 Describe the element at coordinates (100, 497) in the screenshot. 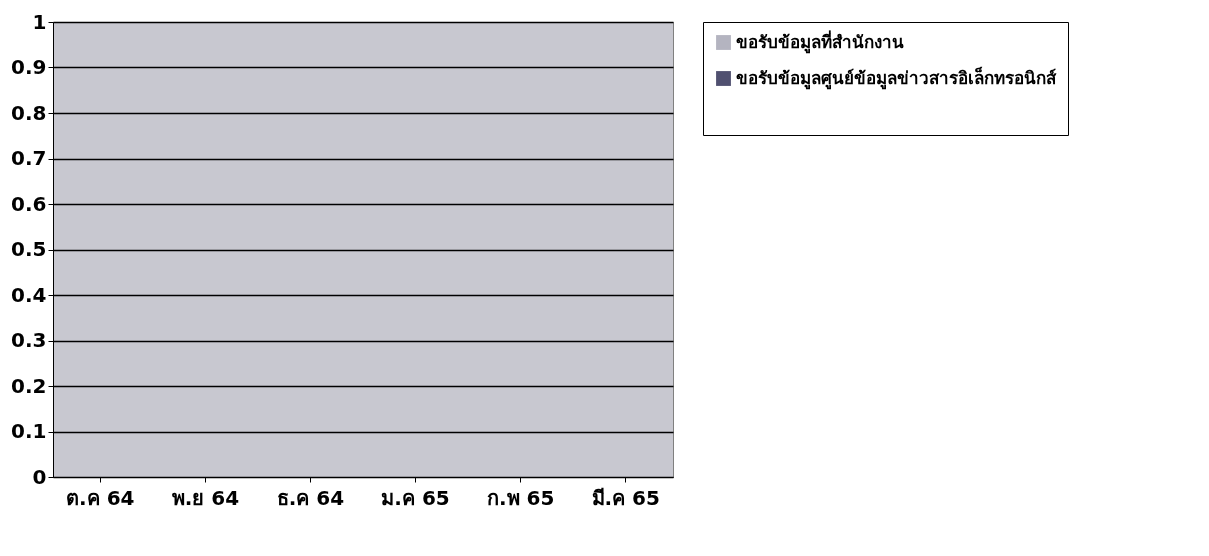

I see `x-tick-label: ต.ค 64` at that location.